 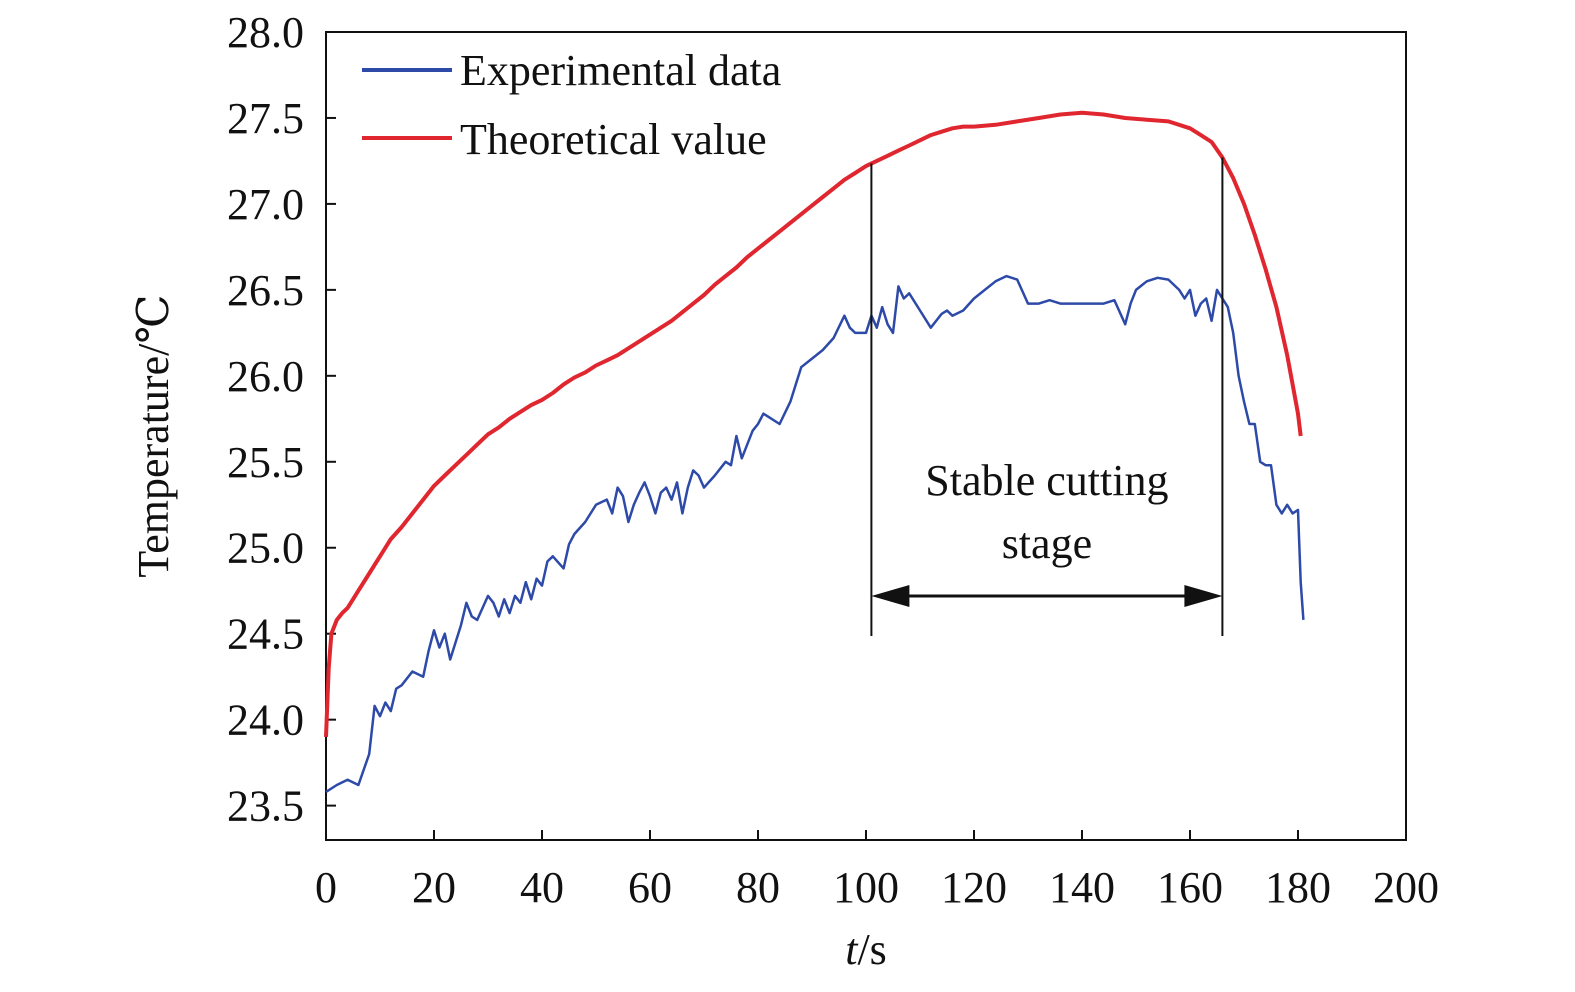 What do you see at coordinates (434, 887) in the screenshot?
I see `x-tick-label: 20` at bounding box center [434, 887].